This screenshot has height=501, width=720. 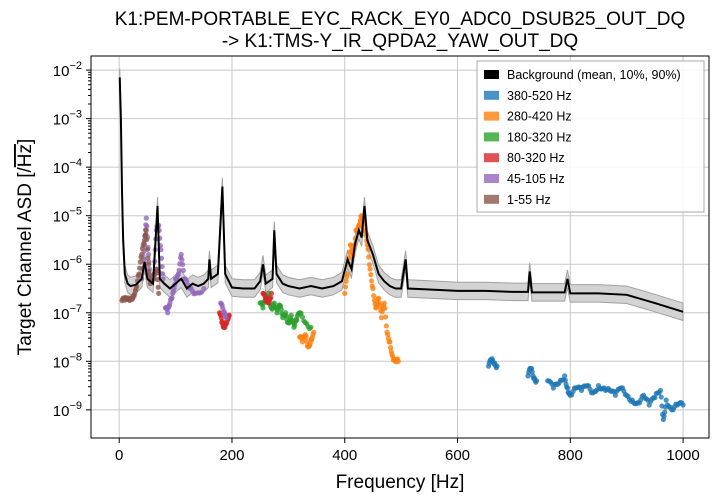 I want to click on svg-text: Target Channel ASD [/Hz], so click(x=25, y=247).